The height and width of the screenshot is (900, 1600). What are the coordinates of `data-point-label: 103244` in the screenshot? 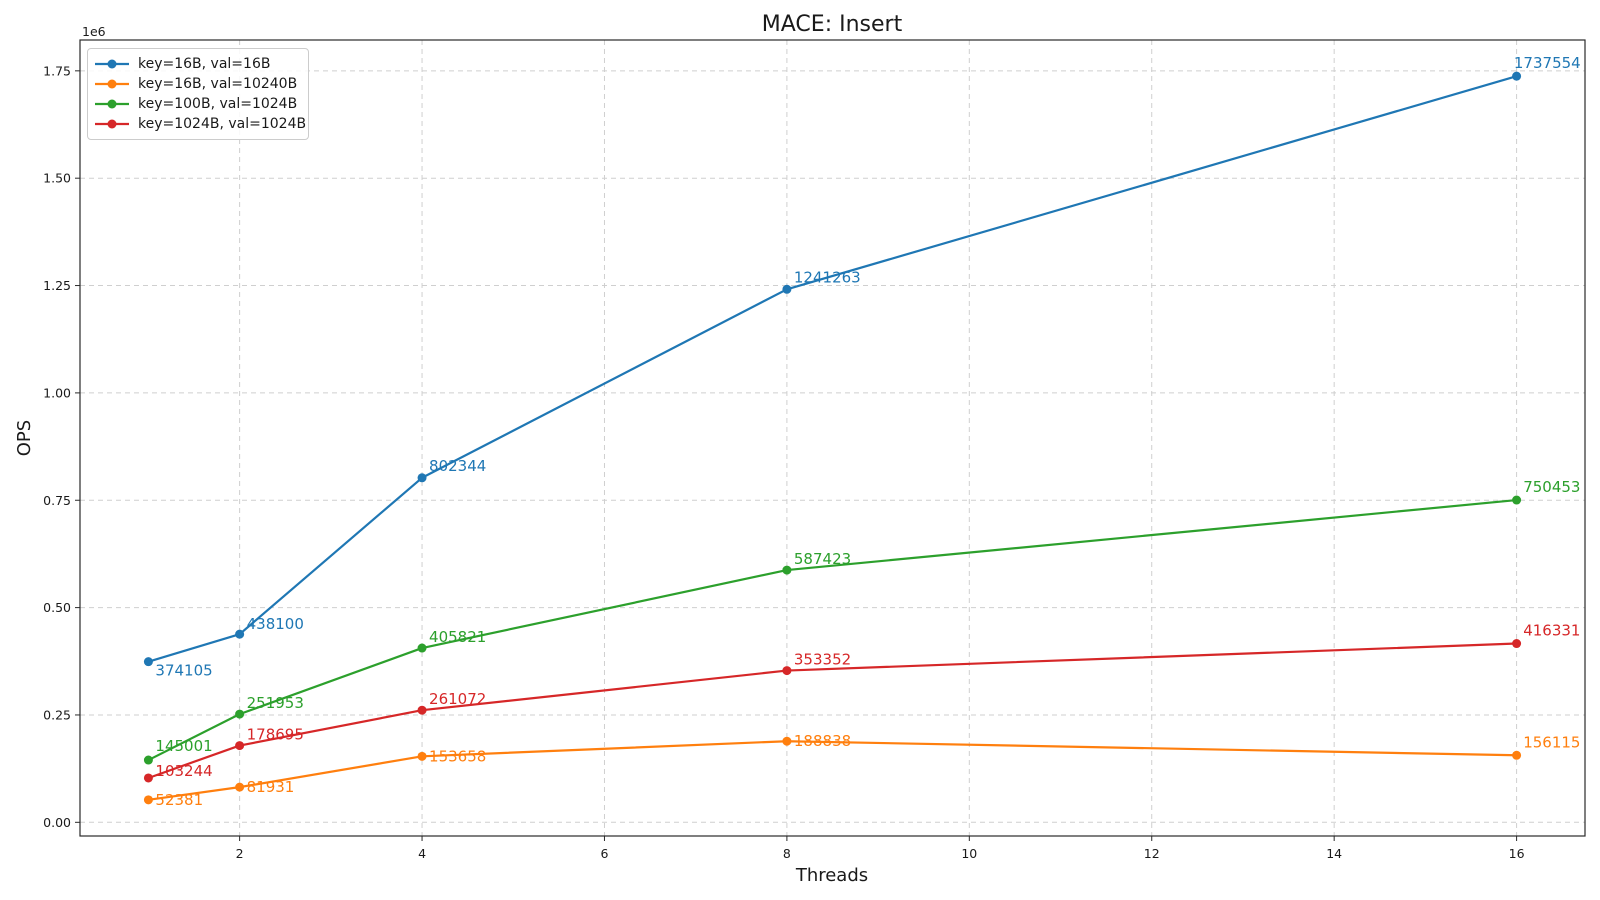 It's located at (183, 771).